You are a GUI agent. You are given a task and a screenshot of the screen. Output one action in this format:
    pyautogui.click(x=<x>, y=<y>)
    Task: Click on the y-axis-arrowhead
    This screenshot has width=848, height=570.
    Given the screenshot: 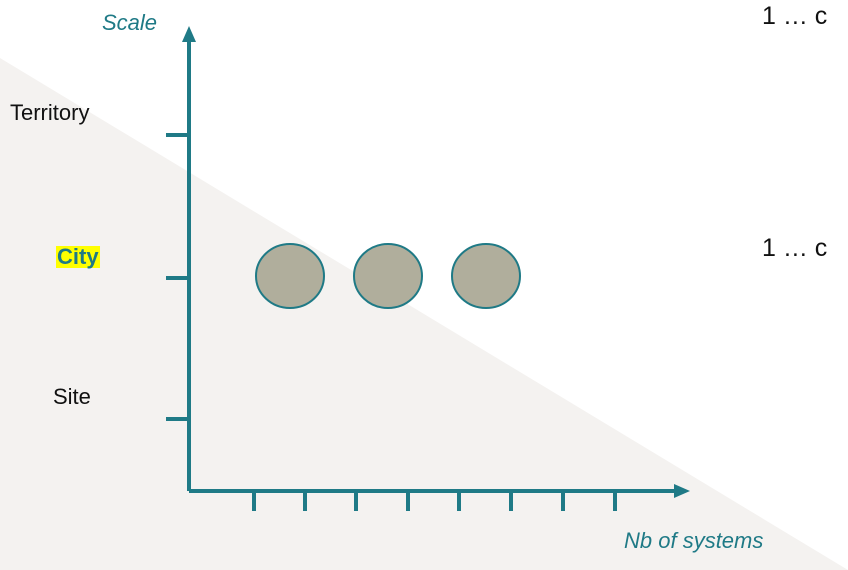 What is the action you would take?
    pyautogui.click(x=189, y=34)
    